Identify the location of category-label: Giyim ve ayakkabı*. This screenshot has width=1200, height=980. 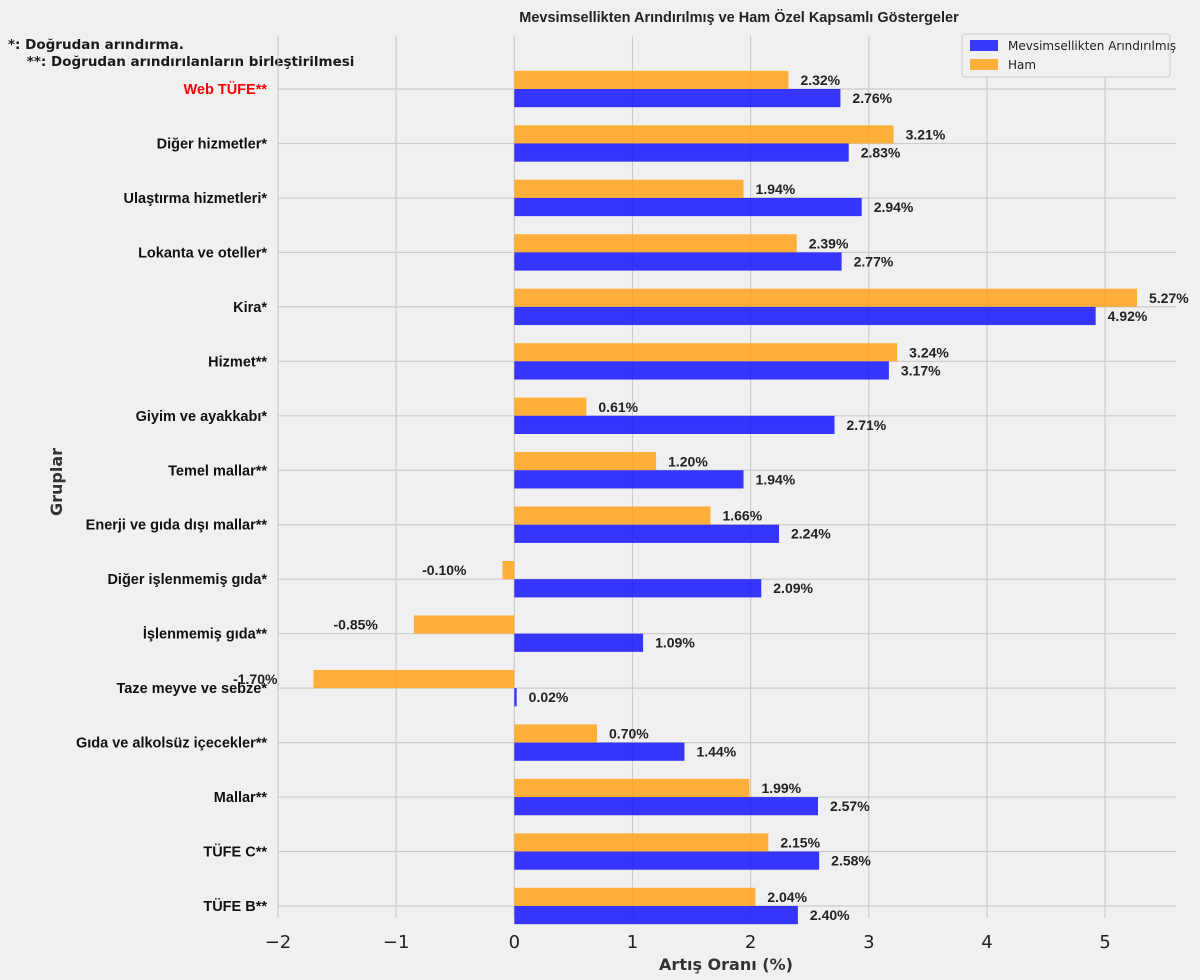
(202, 417).